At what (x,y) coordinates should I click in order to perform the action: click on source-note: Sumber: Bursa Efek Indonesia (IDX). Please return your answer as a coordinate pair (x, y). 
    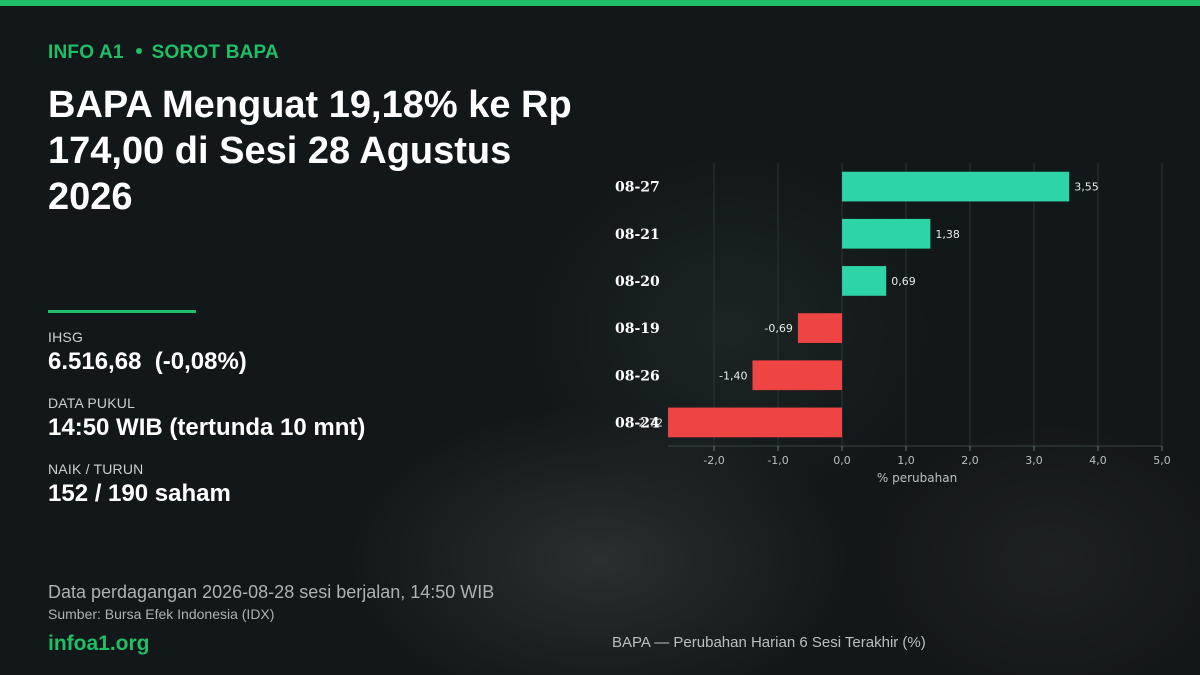
    Looking at the image, I should click on (161, 614).